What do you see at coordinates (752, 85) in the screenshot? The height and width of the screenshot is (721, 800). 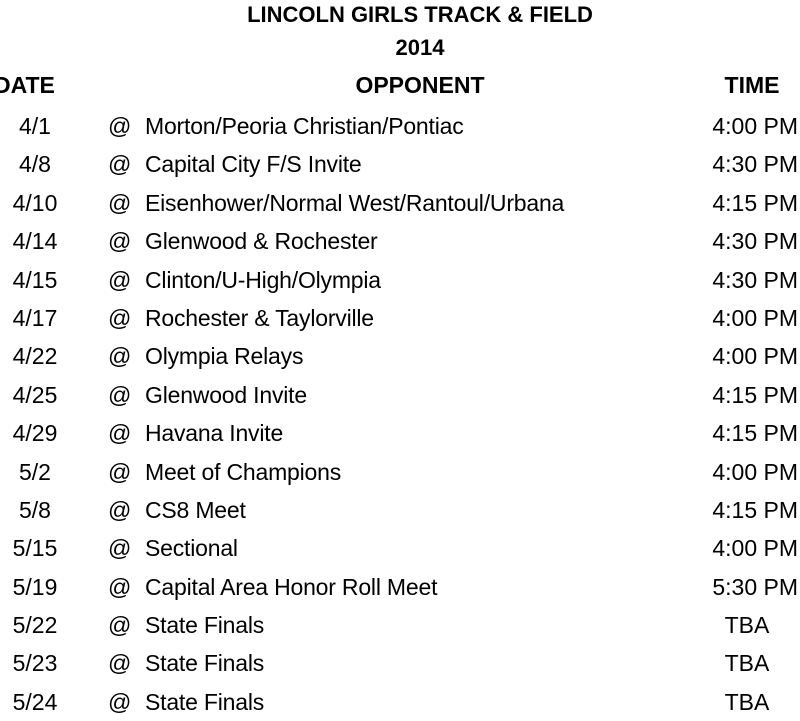 I see `column-header-time: TIME` at bounding box center [752, 85].